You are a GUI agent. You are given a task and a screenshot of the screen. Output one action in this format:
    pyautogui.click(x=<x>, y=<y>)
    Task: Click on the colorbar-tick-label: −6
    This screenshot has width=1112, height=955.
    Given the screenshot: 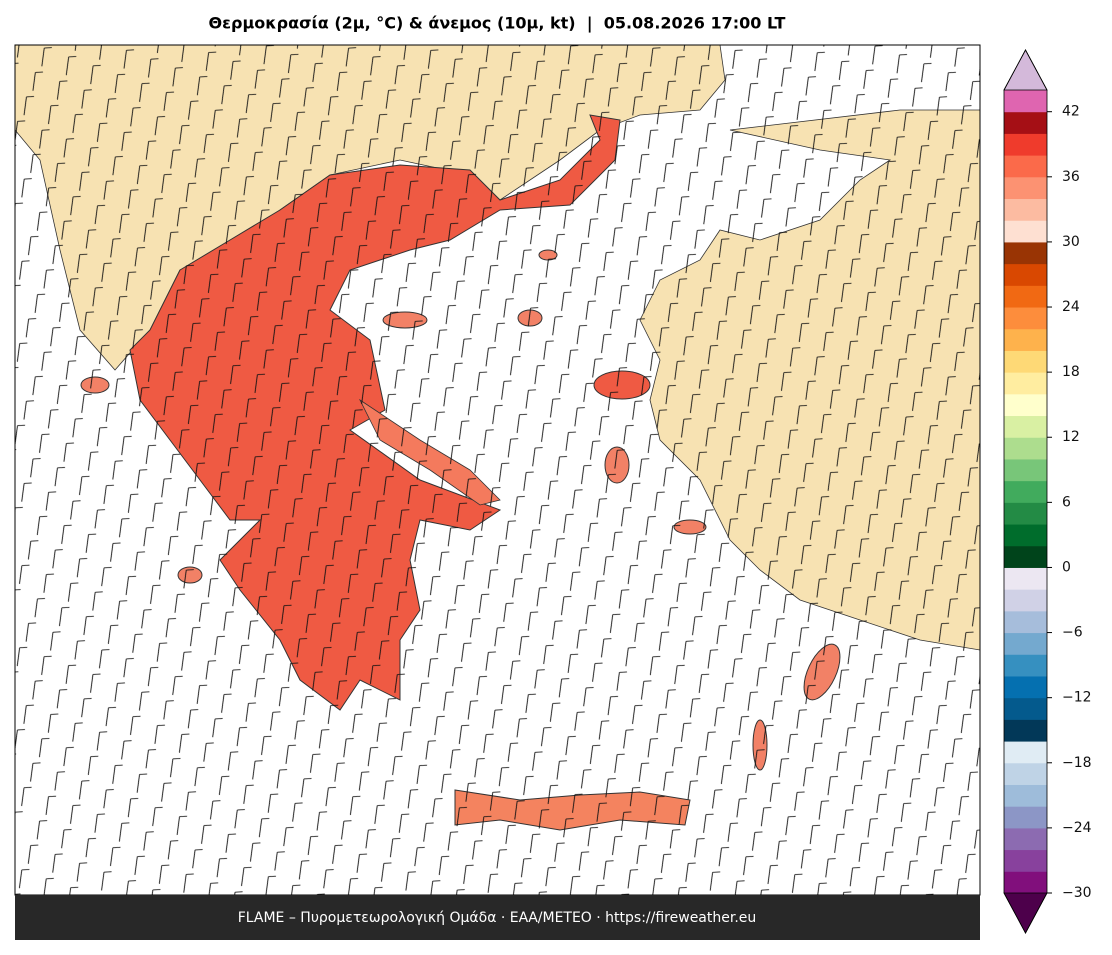 What is the action you would take?
    pyautogui.click(x=1072, y=633)
    